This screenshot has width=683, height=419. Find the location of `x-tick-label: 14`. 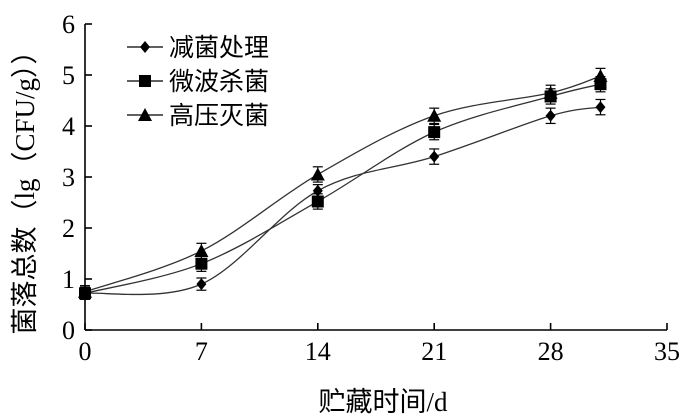

x-tick-label: 14 is located at coordinates (318, 351).